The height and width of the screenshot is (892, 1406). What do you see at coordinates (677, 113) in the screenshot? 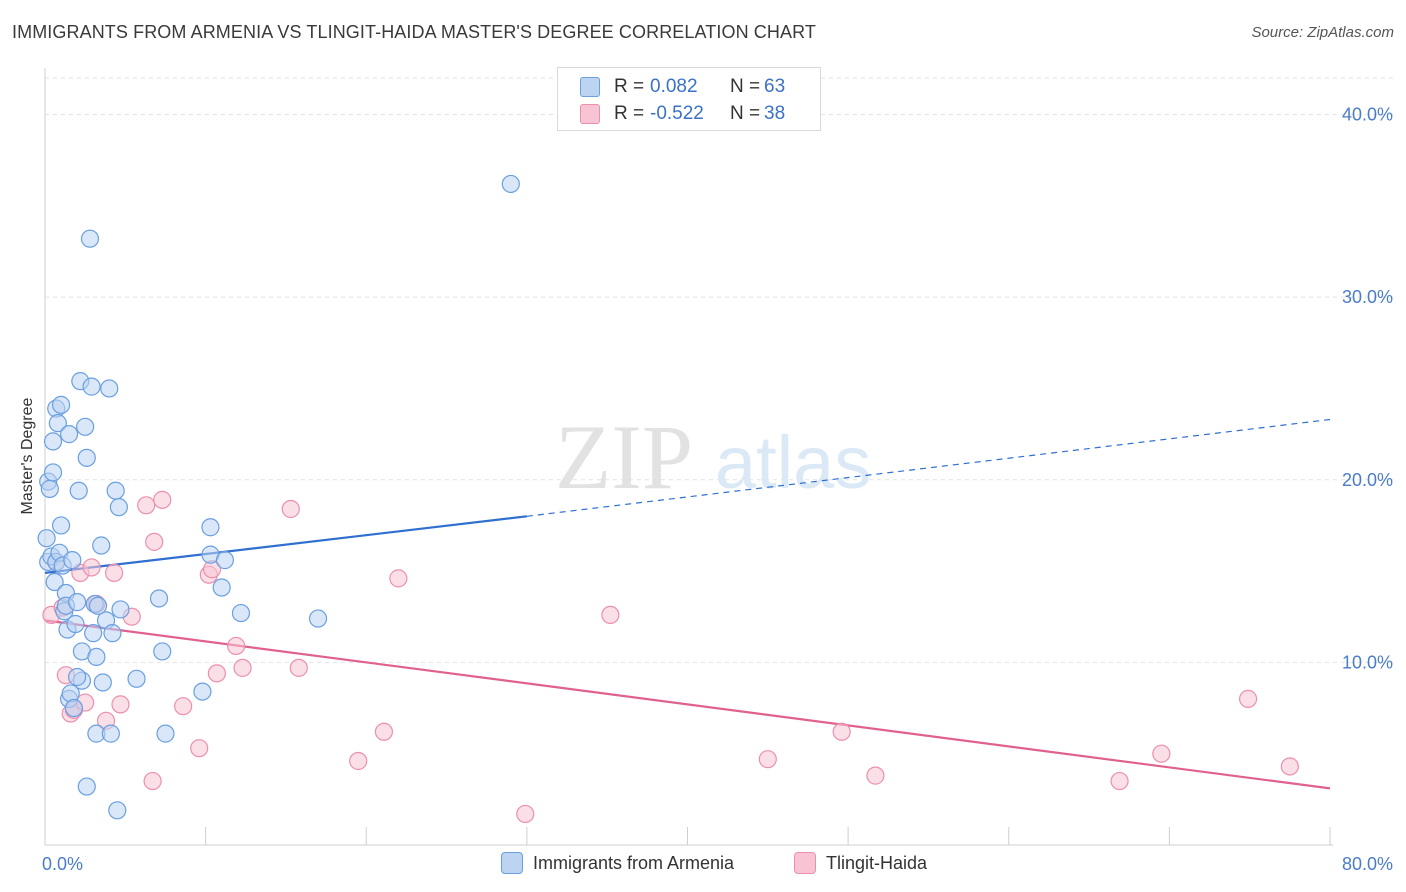
I see `legend-r-value: -0.522` at bounding box center [677, 113].